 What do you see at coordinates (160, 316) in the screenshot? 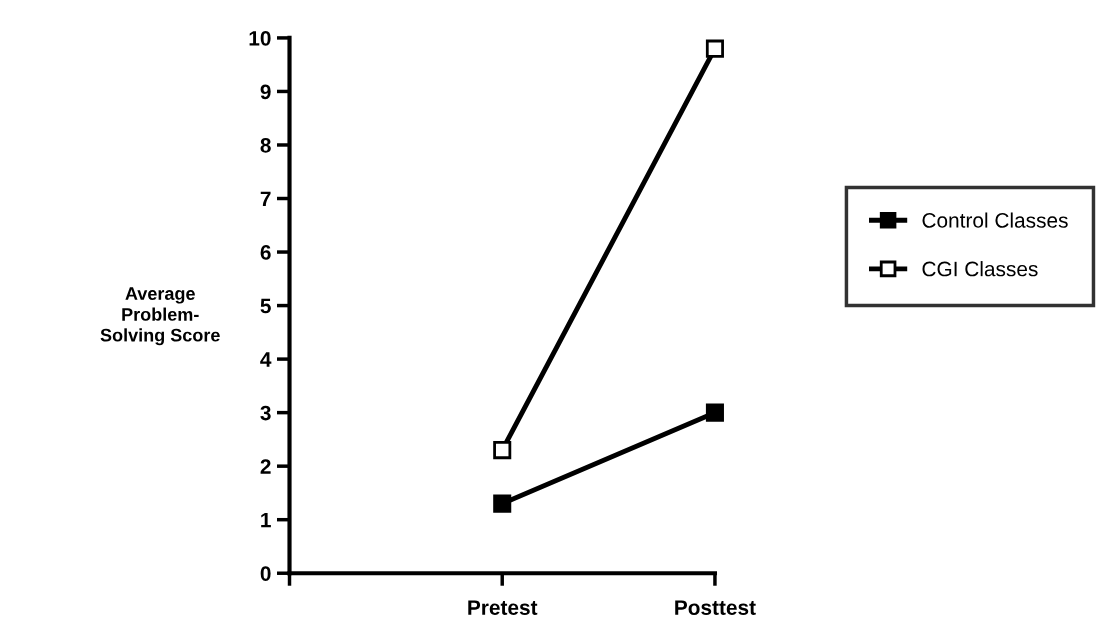
I see `y-axis-title: Average Problem- Solving Score` at bounding box center [160, 316].